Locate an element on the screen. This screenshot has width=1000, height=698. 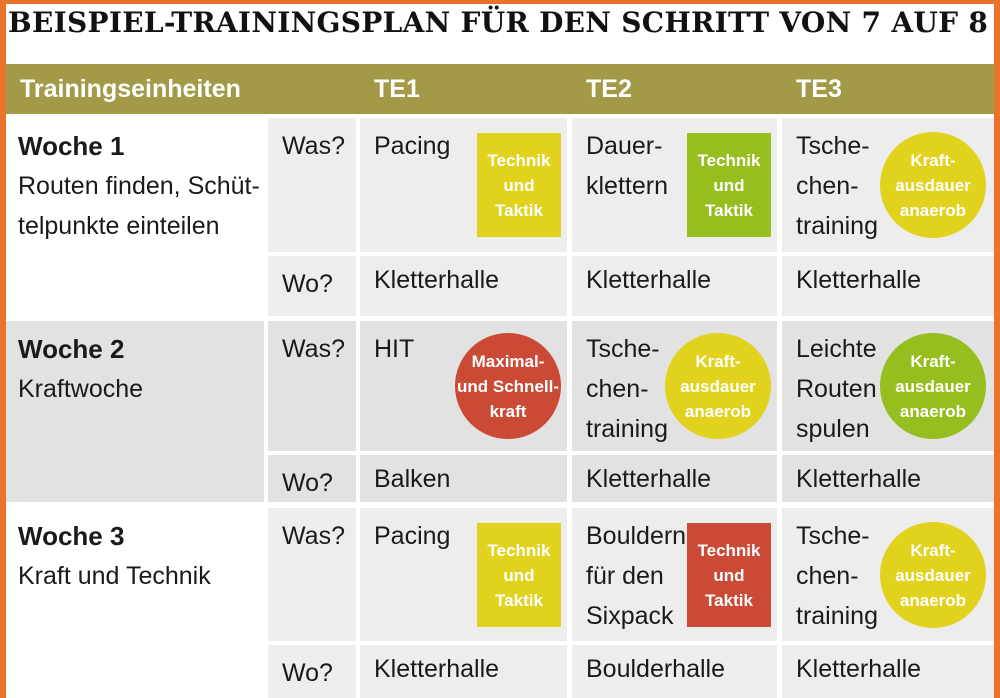
table-header: Trainingseinheiten TE1 TE2 TE3 is located at coordinates (500, 89).